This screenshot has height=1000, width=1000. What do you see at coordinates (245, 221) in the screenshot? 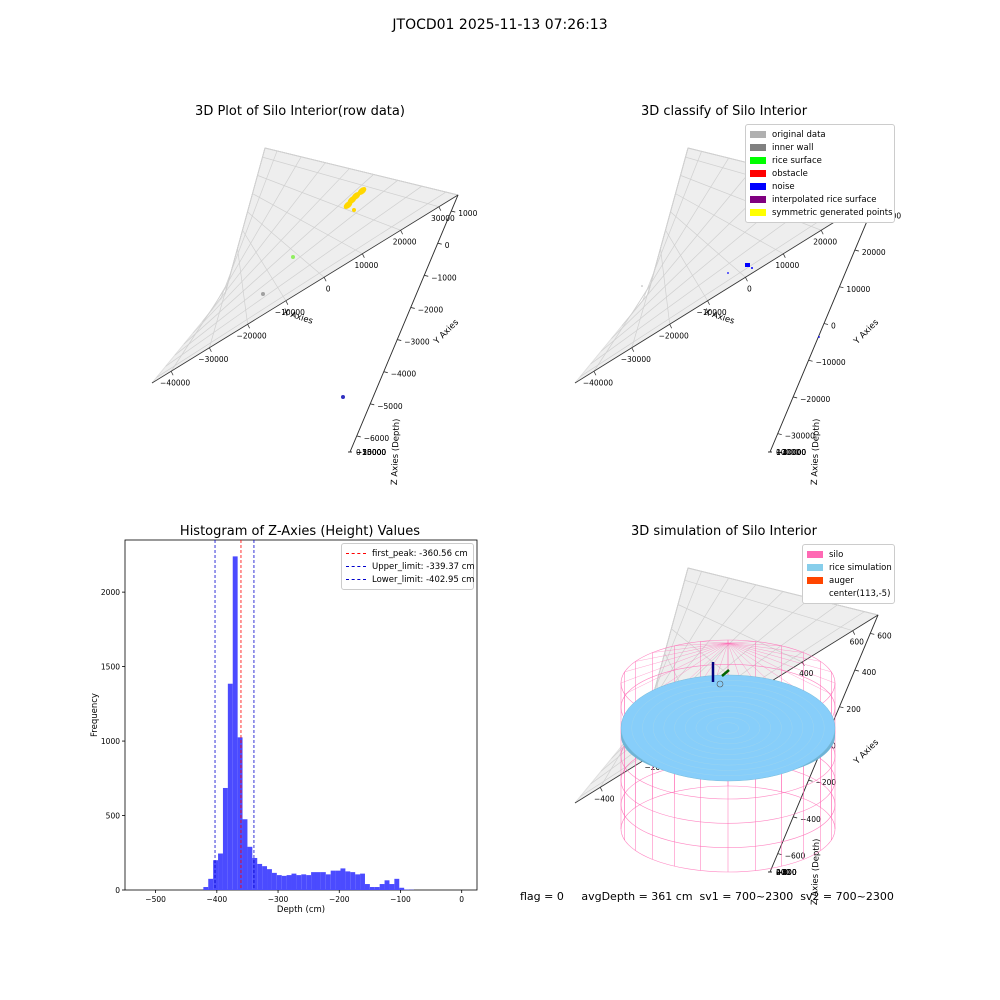
I see `raw-grid-z` at bounding box center [245, 221].